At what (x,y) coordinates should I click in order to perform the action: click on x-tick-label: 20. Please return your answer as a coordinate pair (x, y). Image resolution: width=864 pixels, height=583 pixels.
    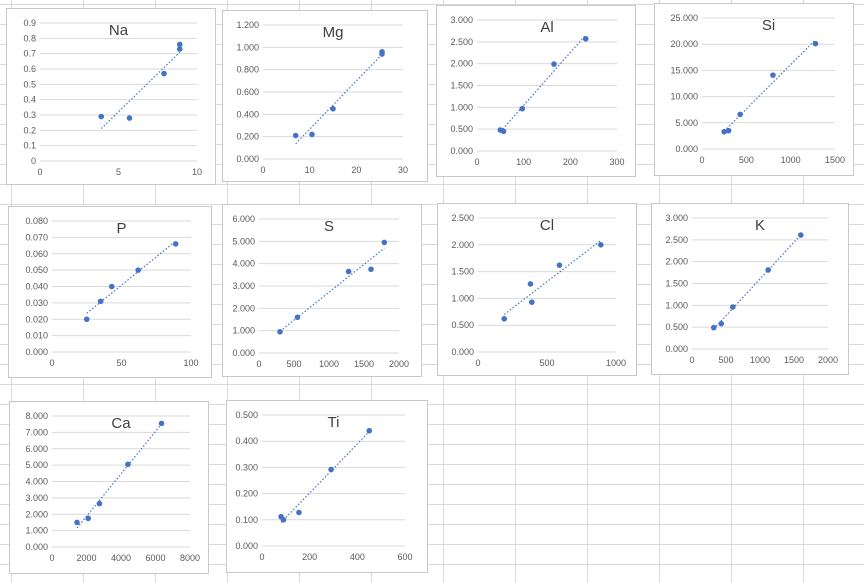
    Looking at the image, I should click on (356, 170).